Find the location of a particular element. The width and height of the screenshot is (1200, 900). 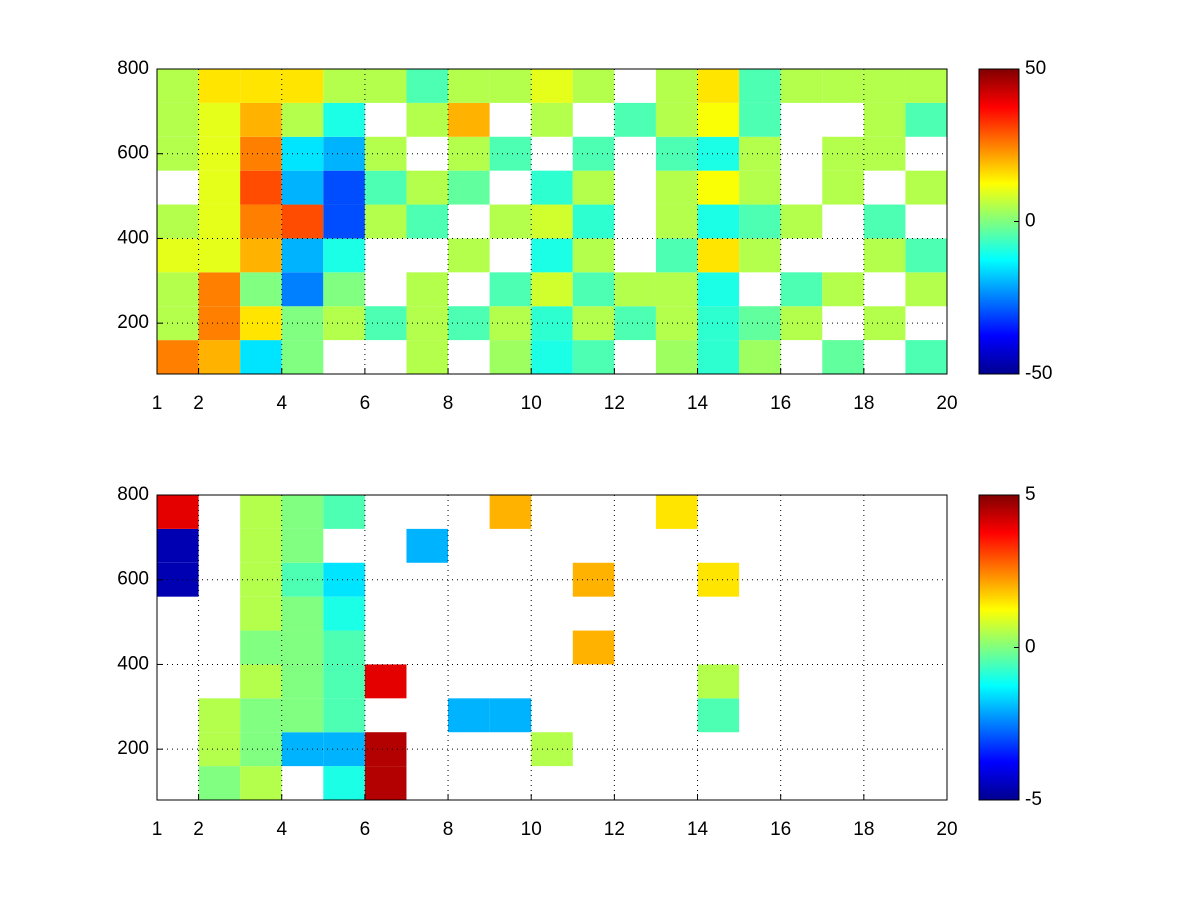

colorbar-label: 0 is located at coordinates (1030, 647).